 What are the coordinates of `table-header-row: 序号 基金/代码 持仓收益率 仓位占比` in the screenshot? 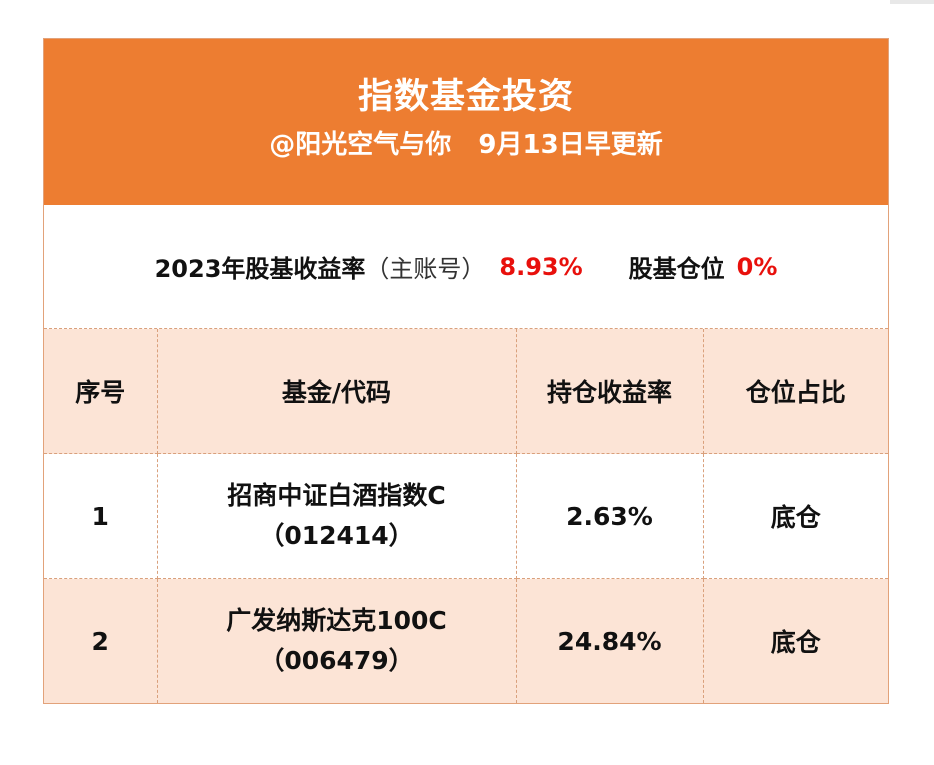 It's located at (466, 391).